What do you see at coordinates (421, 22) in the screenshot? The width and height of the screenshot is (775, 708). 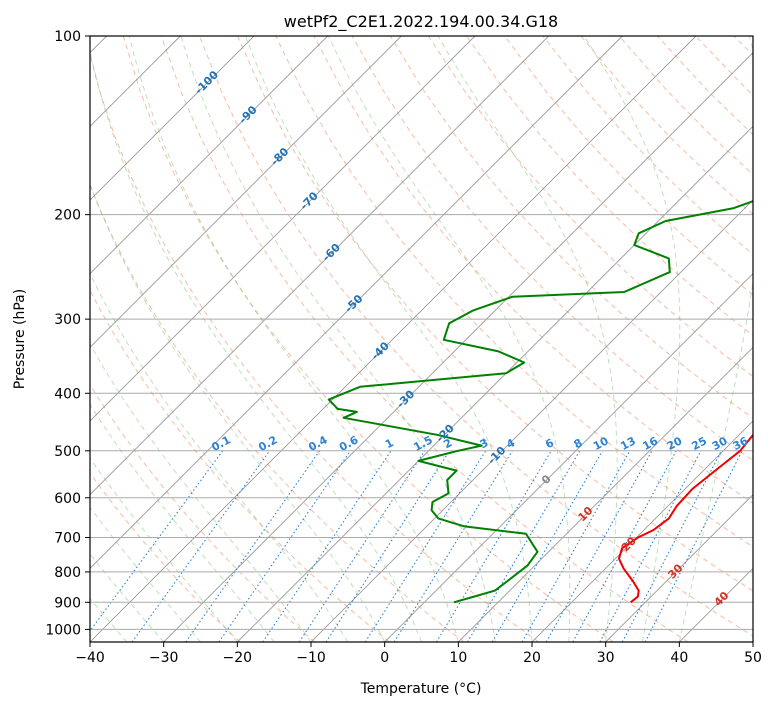 I see `chart-title: wetPf2_C2E1.2022.194.00.34.G18` at bounding box center [421, 22].